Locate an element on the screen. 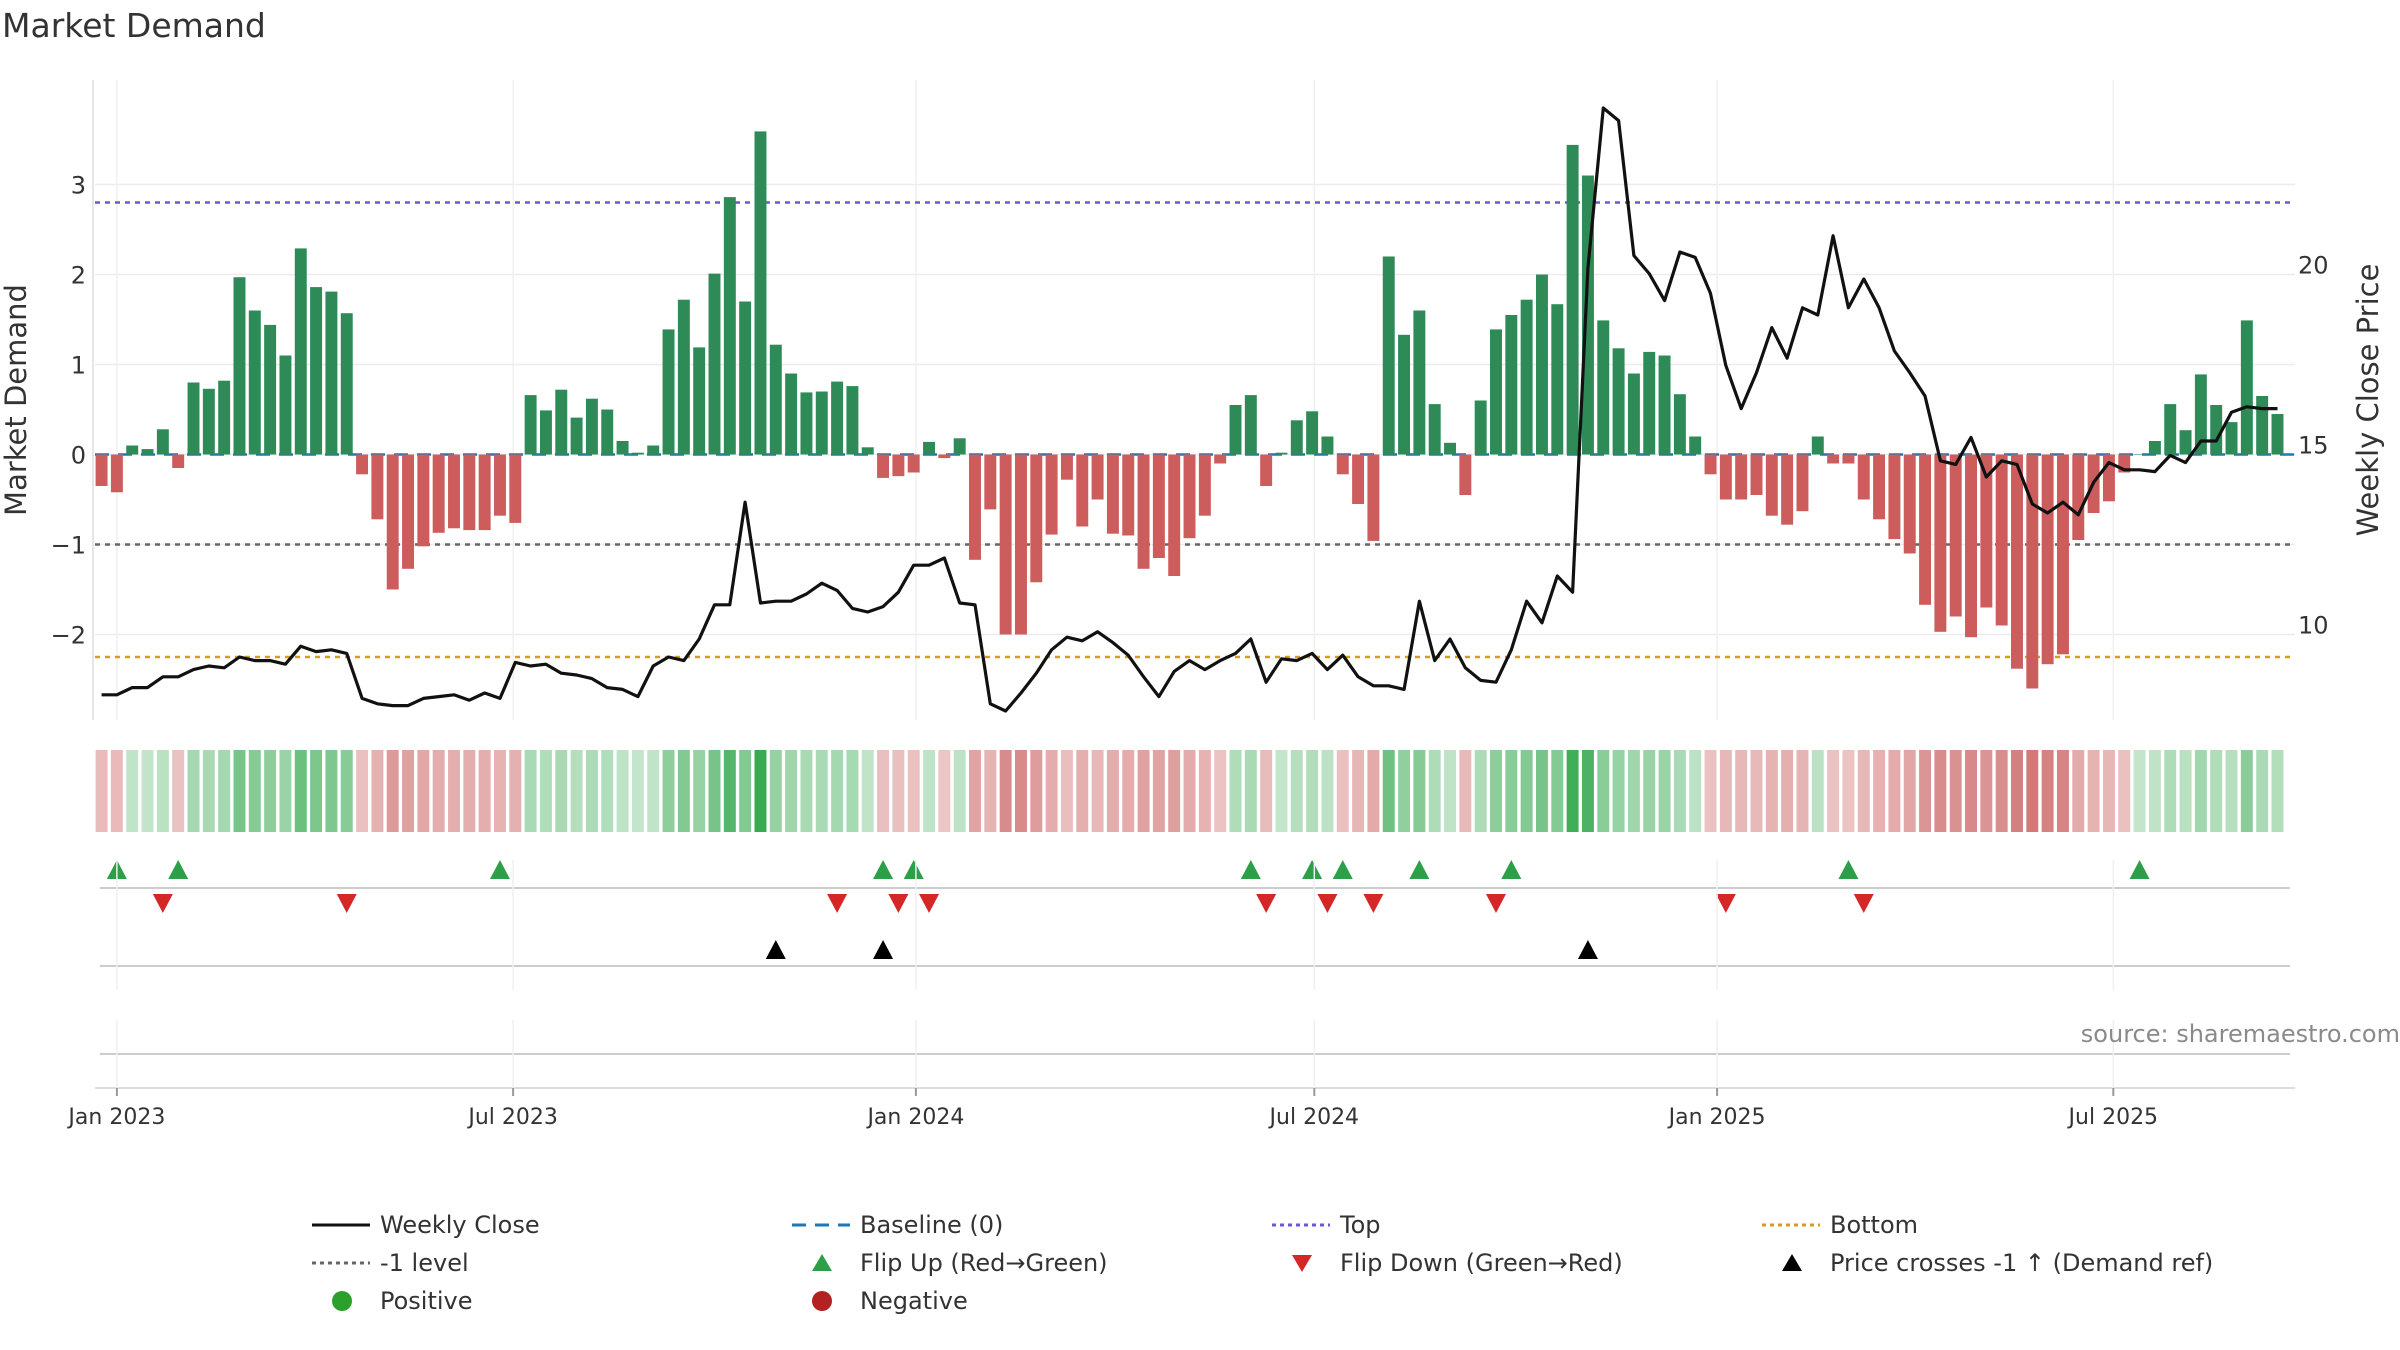  legend-item: Top is located at coordinates (1320, 1225).